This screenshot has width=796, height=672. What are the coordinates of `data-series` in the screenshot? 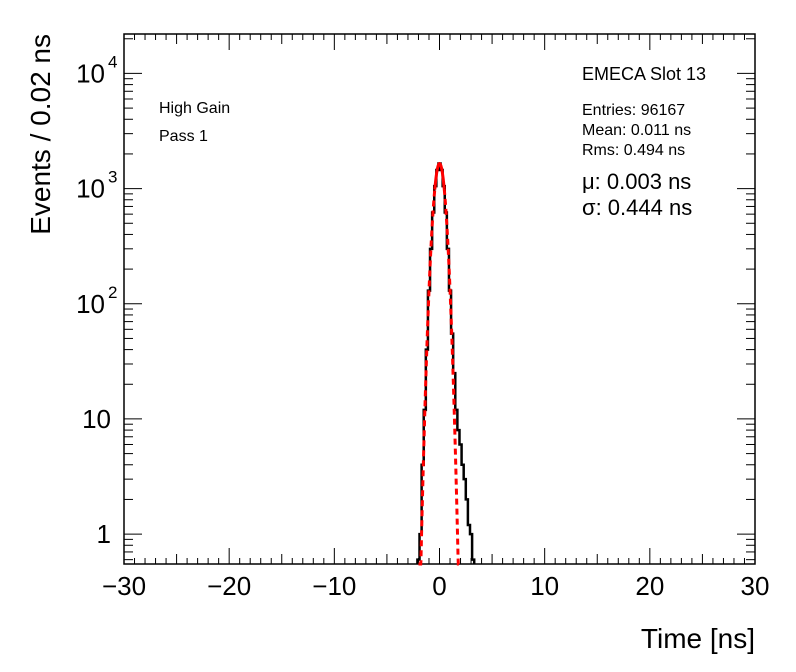 It's located at (446, 364).